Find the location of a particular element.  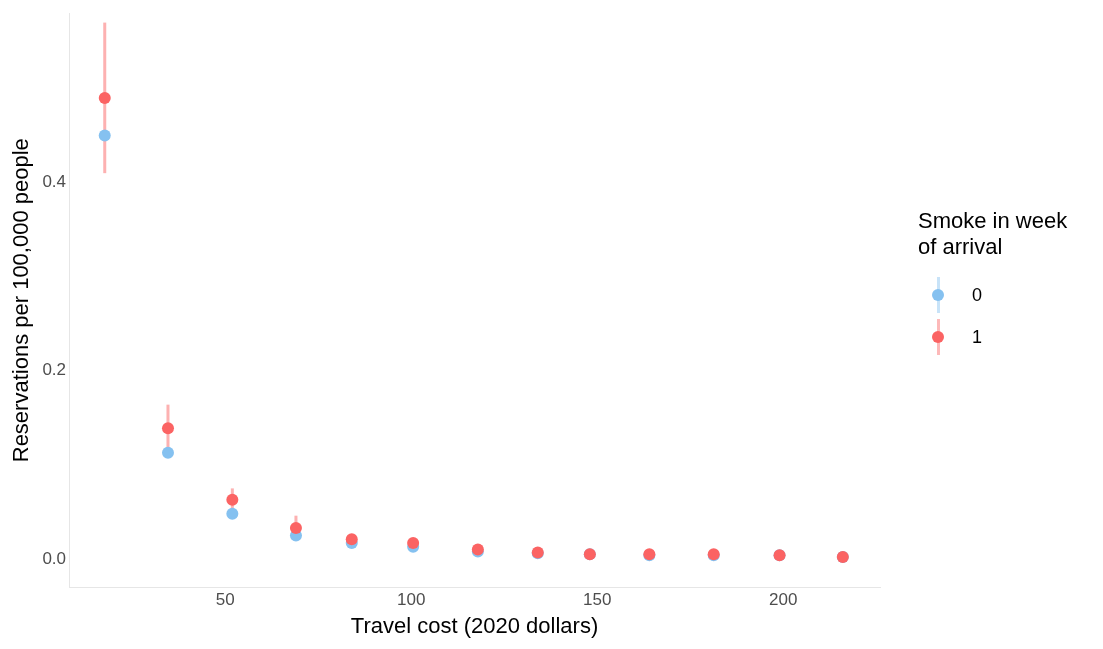

x-tick-label: 200 is located at coordinates (783, 600).